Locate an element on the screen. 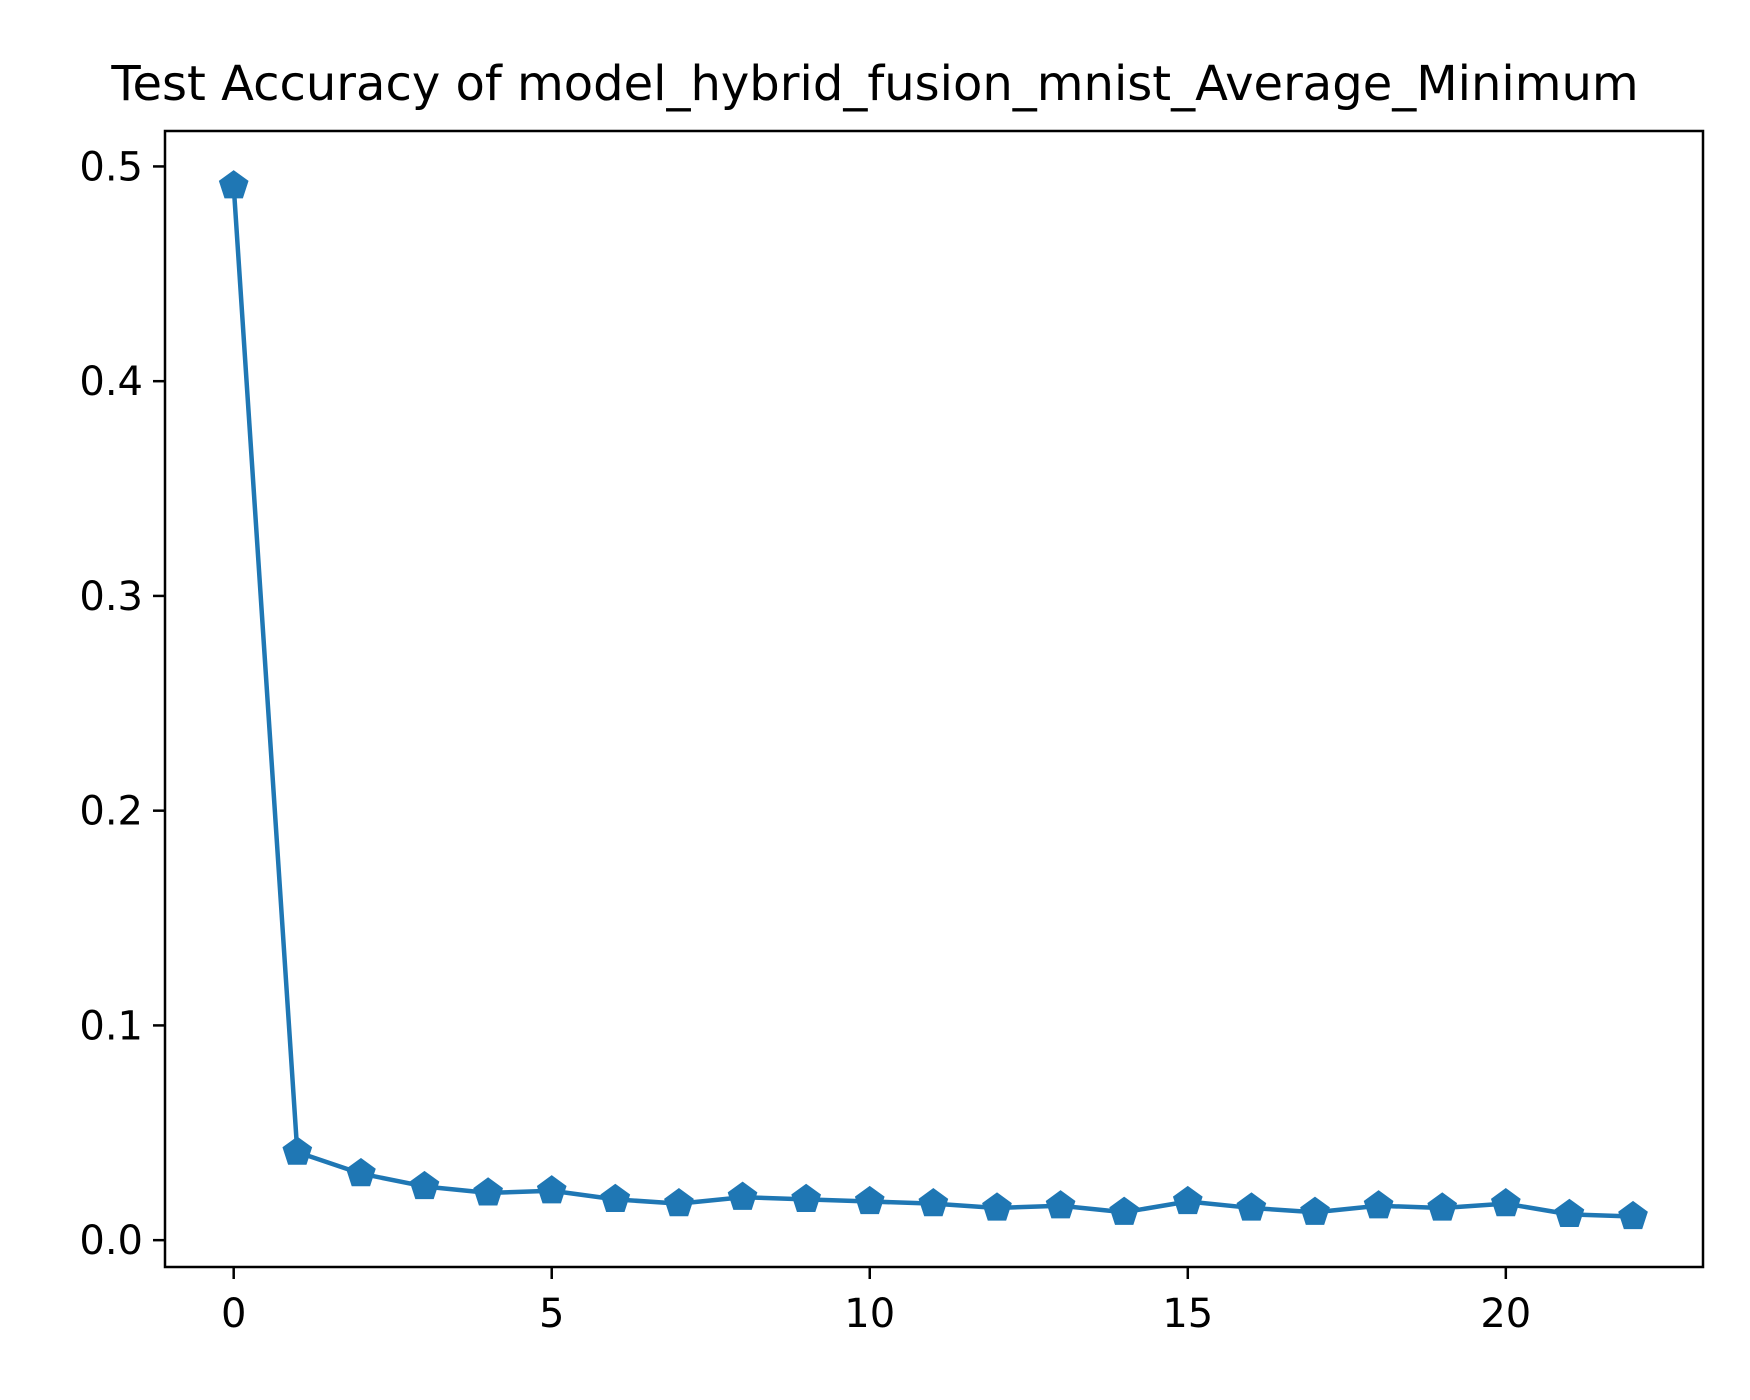 Image resolution: width=1750 pixels, height=1400 pixels. x-tick-label: 20 is located at coordinates (1505, 1314).